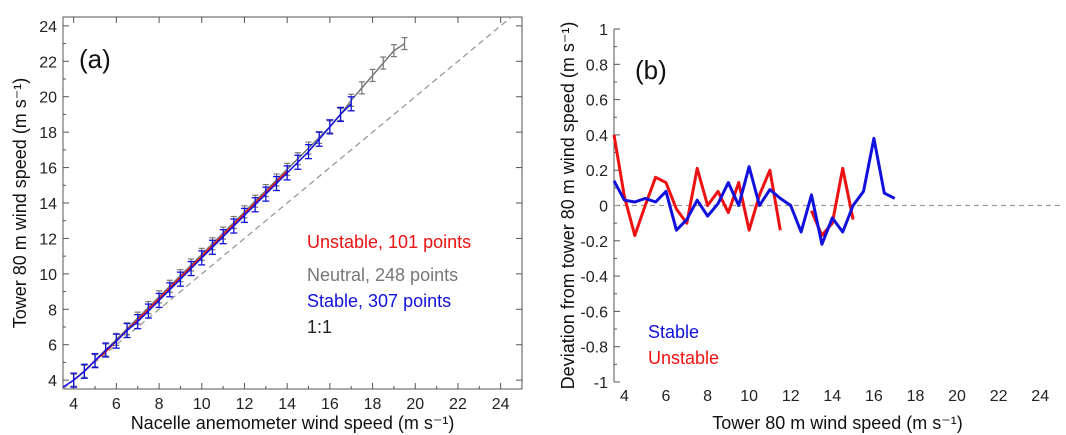 This screenshot has height=435, width=1066. What do you see at coordinates (20, 203) in the screenshot?
I see `y-axis-label: Tower 80 m wind speed (m s⁻¹)` at bounding box center [20, 203].